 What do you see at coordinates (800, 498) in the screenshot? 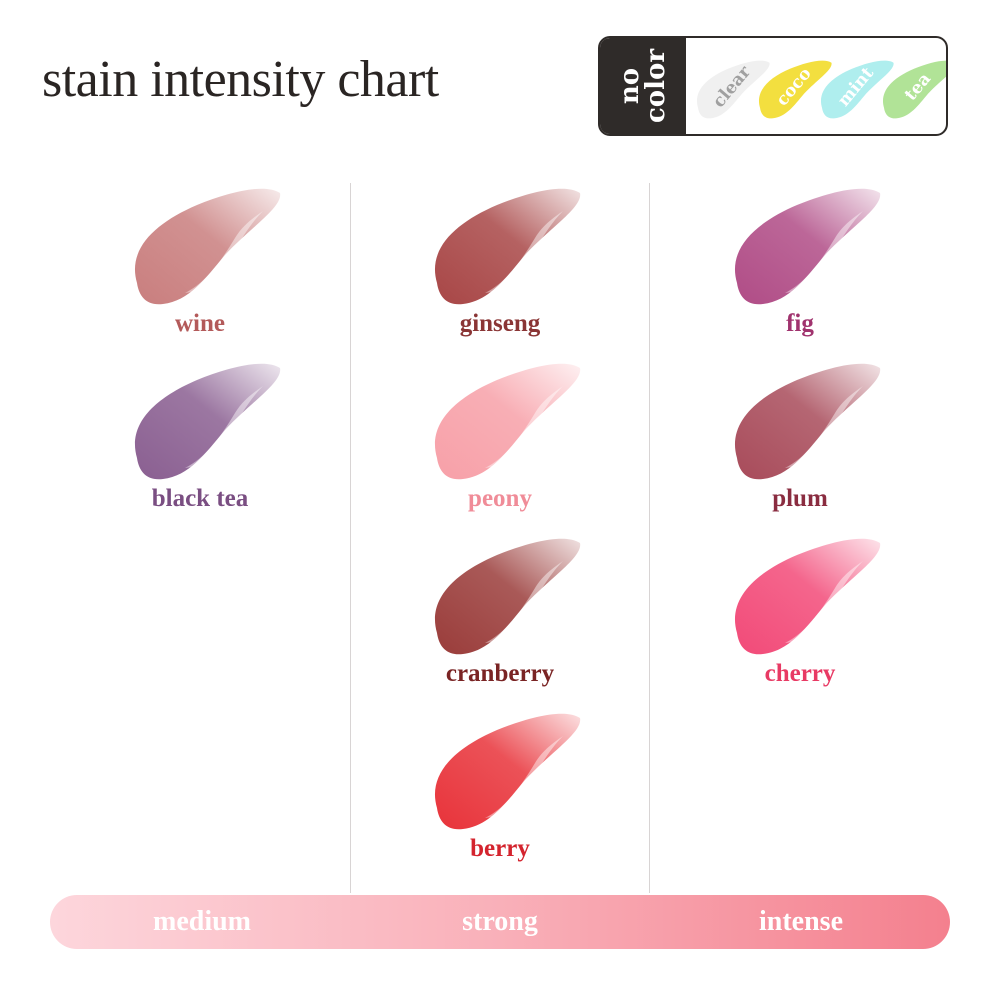
I see `swatch-label: plum` at bounding box center [800, 498].